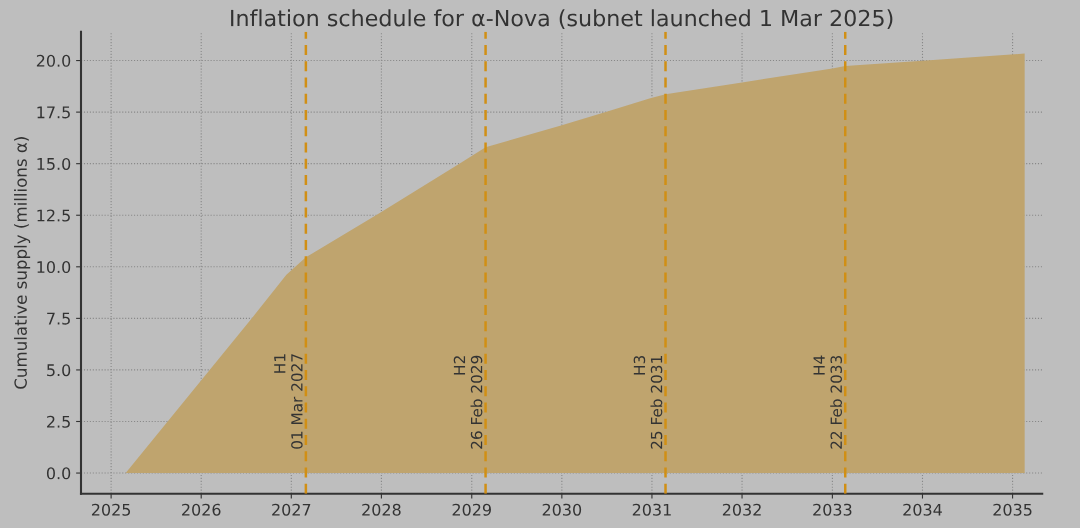  I want to click on y-tick-label: 17.5, so click(53, 112).